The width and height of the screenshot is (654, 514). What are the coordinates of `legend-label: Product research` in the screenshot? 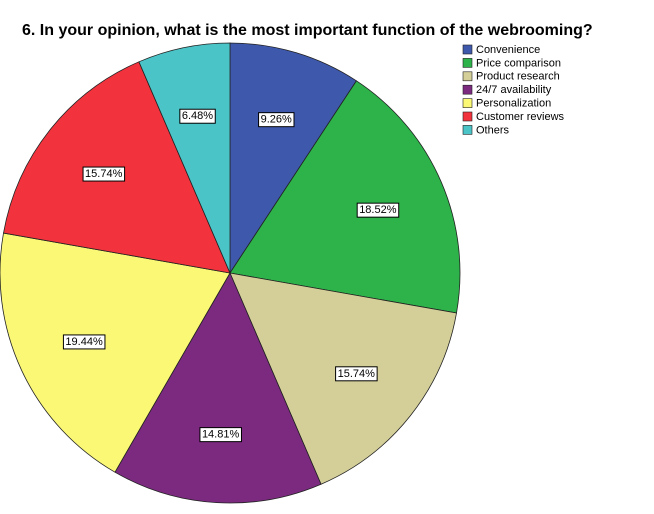 It's located at (518, 77).